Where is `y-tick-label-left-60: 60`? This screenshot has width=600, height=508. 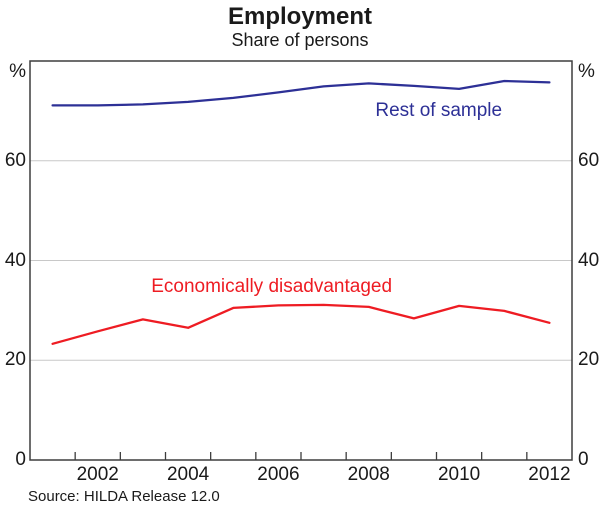 y-tick-label-left-60: 60 is located at coordinates (15, 160).